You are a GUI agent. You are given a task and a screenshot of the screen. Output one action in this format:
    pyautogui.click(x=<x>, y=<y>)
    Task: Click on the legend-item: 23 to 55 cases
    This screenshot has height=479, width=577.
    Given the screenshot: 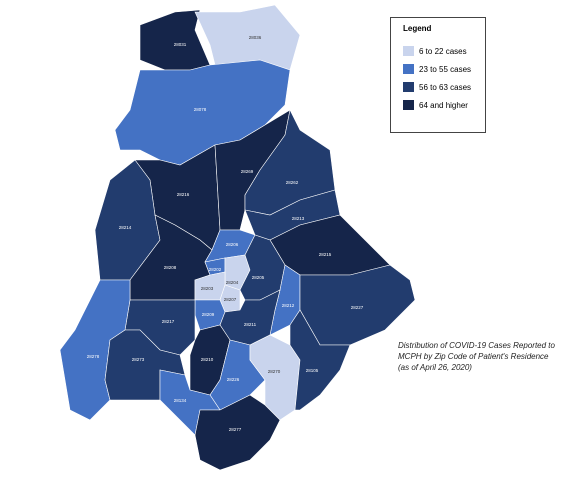 What is the action you would take?
    pyautogui.click(x=437, y=69)
    